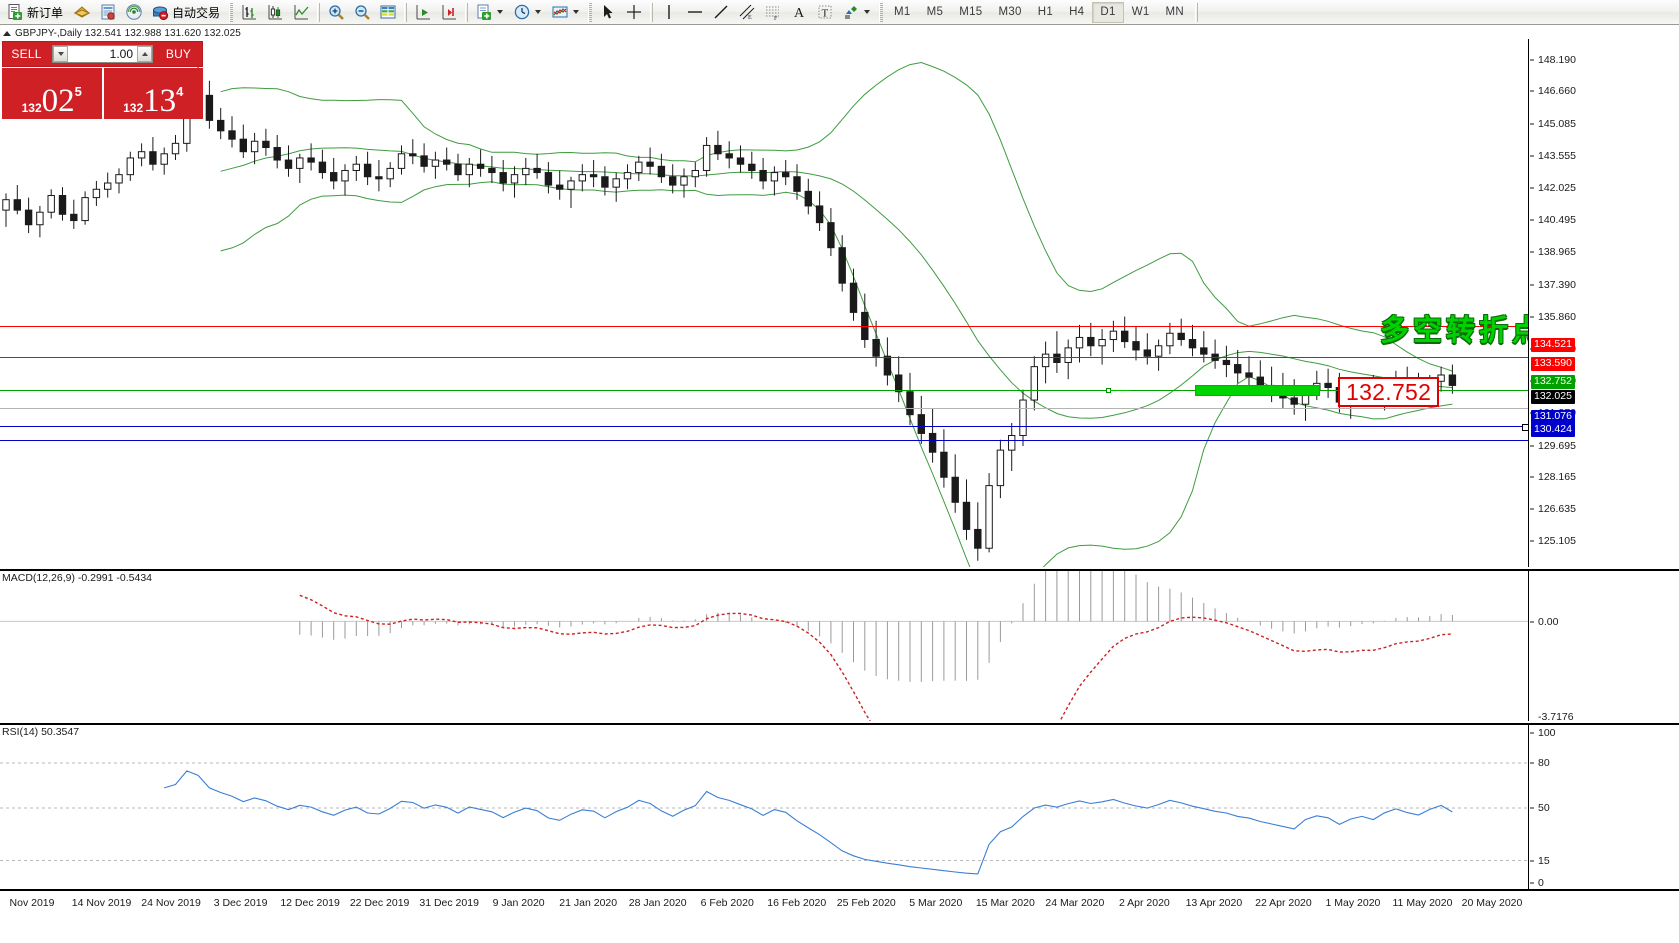 The height and width of the screenshot is (943, 1679). Describe the element at coordinates (171, 903) in the screenshot. I see `time-tick-label: 24 Nov 2019` at that location.